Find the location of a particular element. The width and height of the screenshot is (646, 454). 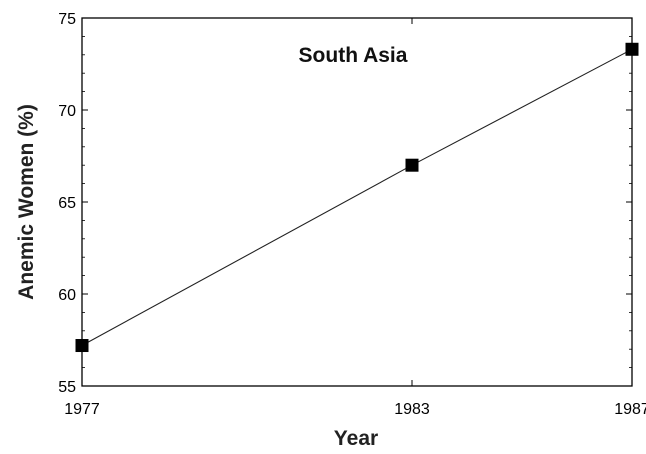

x-tick-label: 1983 is located at coordinates (412, 409).